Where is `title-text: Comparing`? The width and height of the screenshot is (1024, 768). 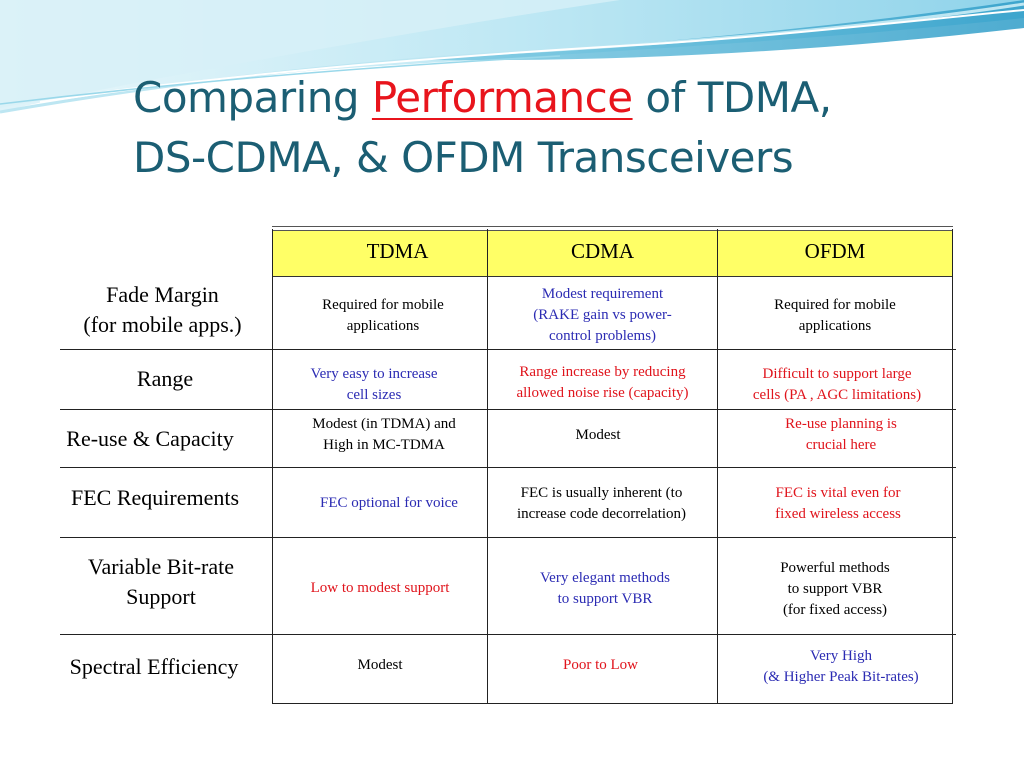 title-text: Comparing is located at coordinates (252, 97).